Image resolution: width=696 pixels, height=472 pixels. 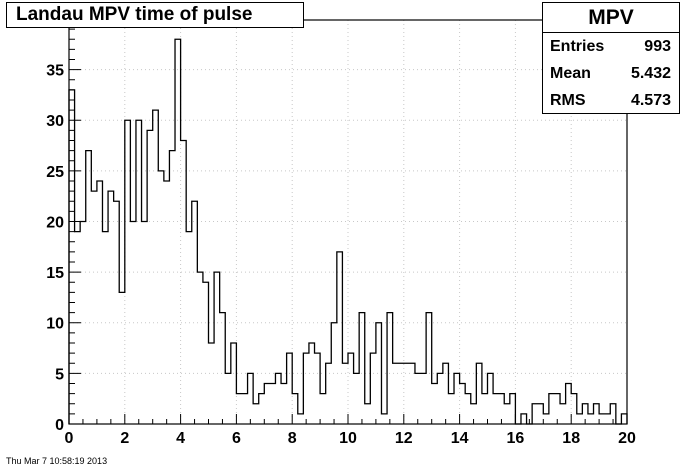 I want to click on timestamp-footer: Thu Mar 7 10:58:19 2013, so click(x=57, y=461).